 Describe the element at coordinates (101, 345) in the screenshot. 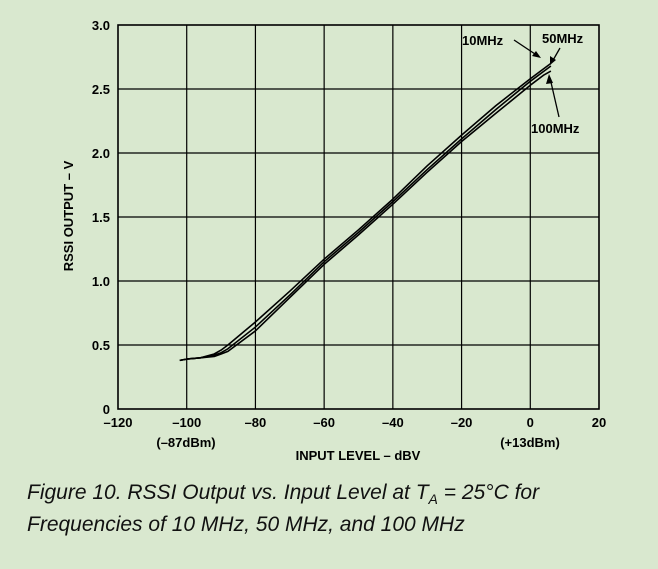

I see `y-tick-label: 0.5` at that location.